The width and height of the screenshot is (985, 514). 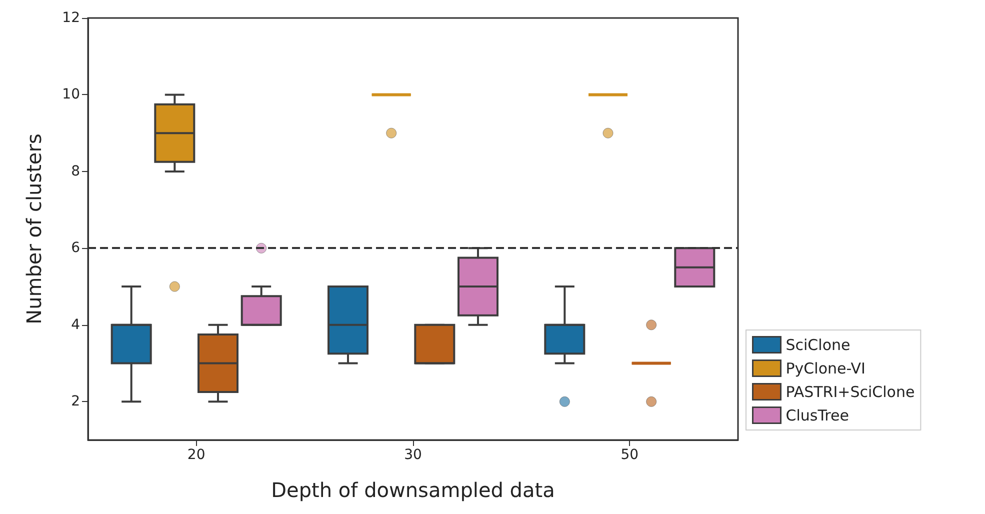 What do you see at coordinates (413, 455) in the screenshot?
I see `x-tick-label: 30` at bounding box center [413, 455].